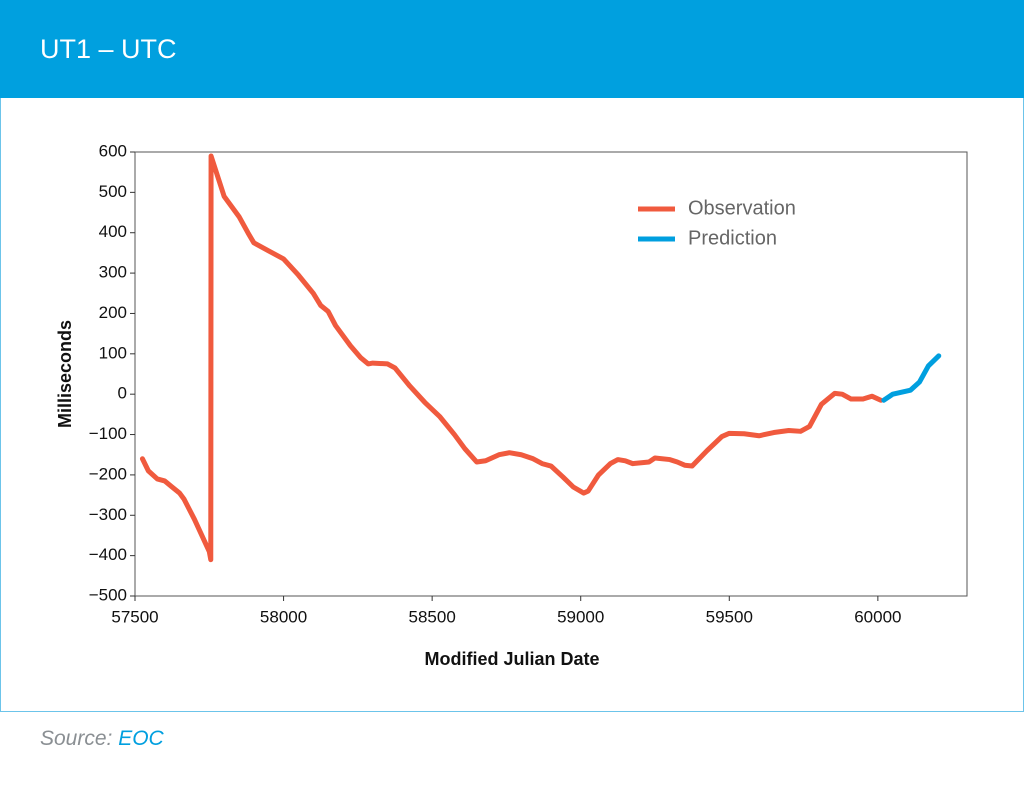 Image resolution: width=1024 pixels, height=795 pixels. Describe the element at coordinates (113, 191) in the screenshot. I see `y-tick-label: 500` at that location.